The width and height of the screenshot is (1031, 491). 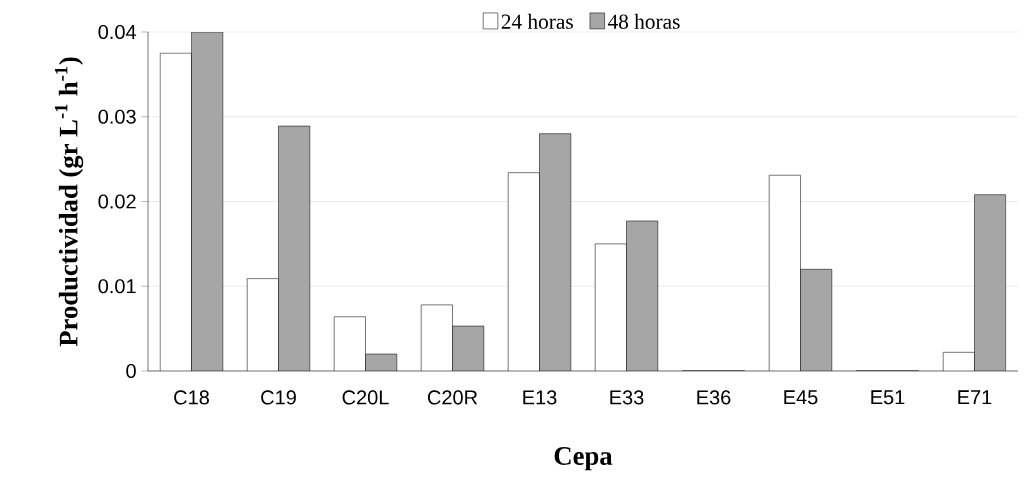 I want to click on x-tick-label: C19, so click(x=278, y=397).